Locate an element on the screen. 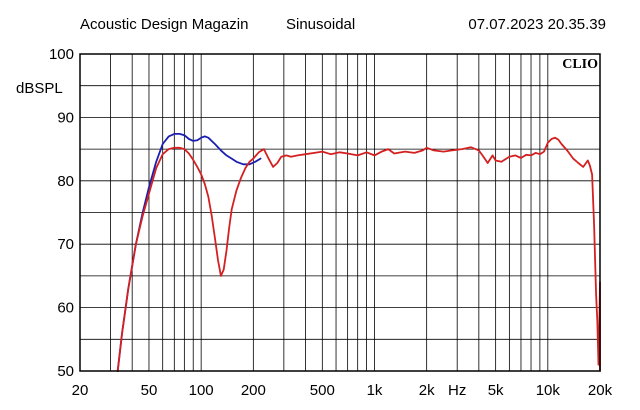  brand-label: CLIO is located at coordinates (580, 64).